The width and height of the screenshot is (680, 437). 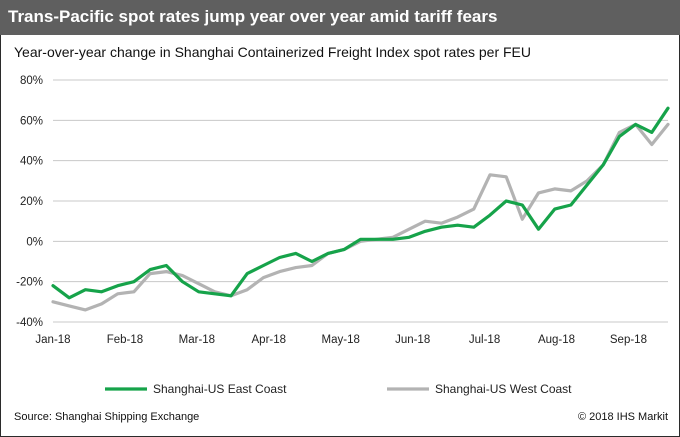 What do you see at coordinates (484, 340) in the screenshot?
I see `x-tick-label: Jul-18` at bounding box center [484, 340].